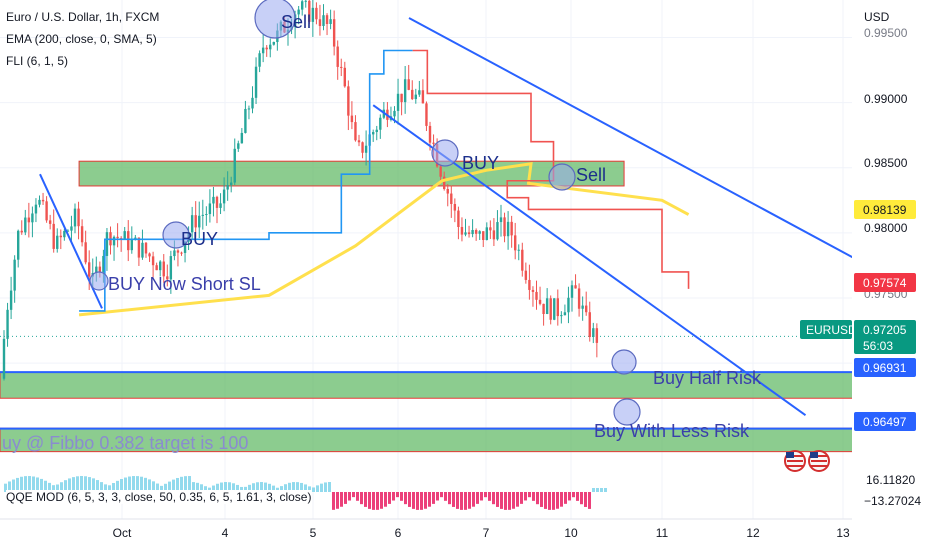 This screenshot has width=932, height=550. I want to click on ema-value-text: 0.98139, so click(885, 210).